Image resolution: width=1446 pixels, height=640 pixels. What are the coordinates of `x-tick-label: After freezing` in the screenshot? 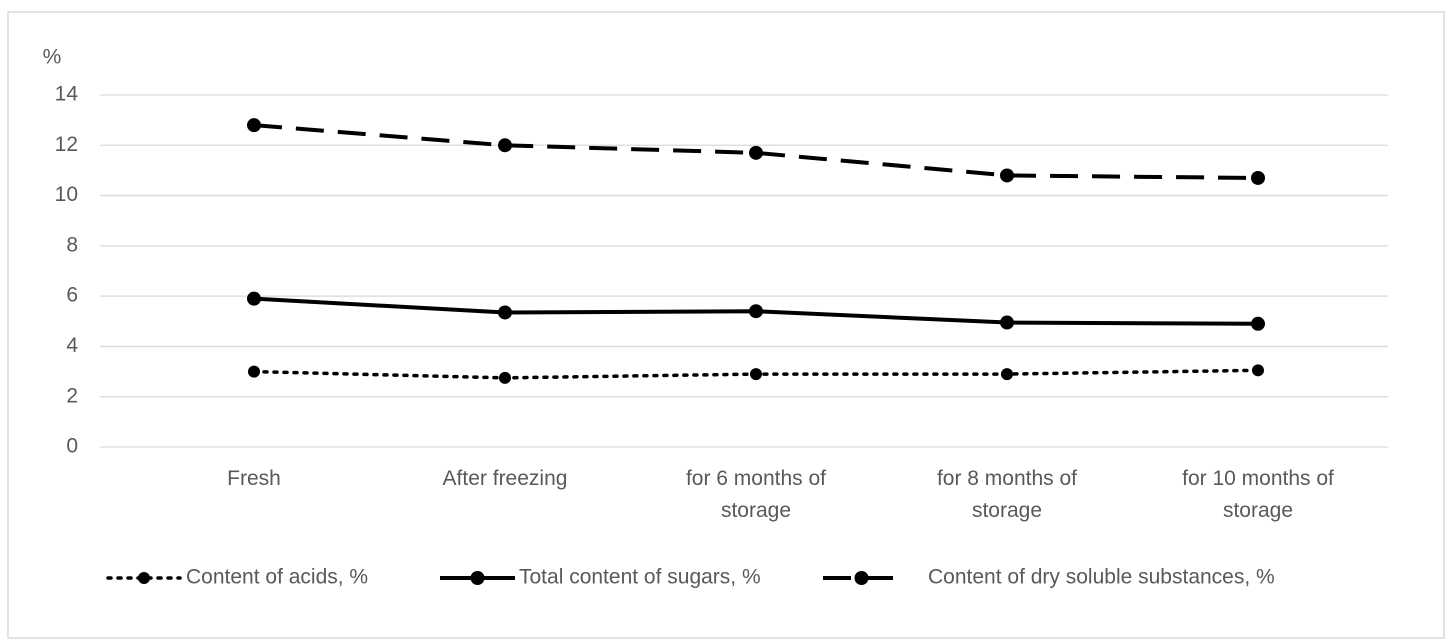 It's located at (505, 478).